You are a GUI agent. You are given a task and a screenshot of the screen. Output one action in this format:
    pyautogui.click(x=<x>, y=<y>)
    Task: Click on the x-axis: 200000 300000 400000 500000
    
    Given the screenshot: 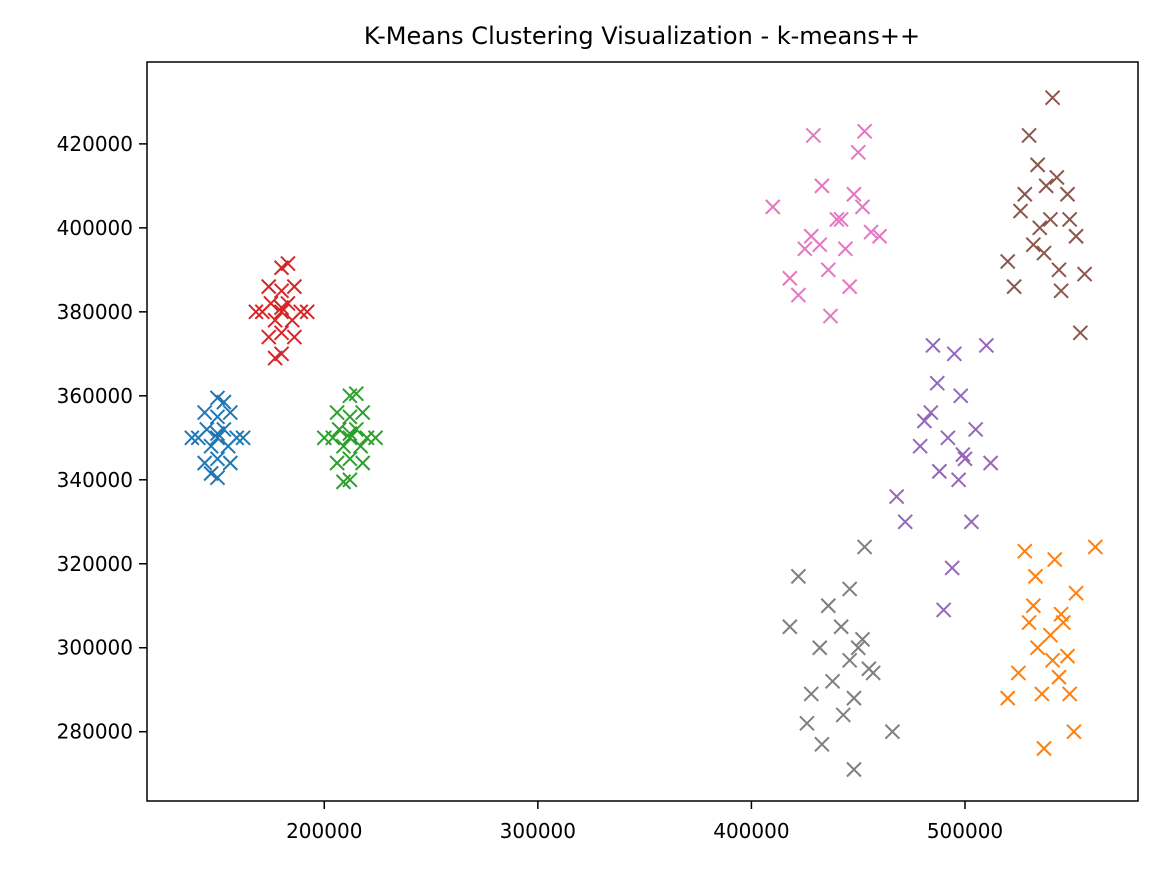 What is the action you would take?
    pyautogui.click(x=644, y=822)
    